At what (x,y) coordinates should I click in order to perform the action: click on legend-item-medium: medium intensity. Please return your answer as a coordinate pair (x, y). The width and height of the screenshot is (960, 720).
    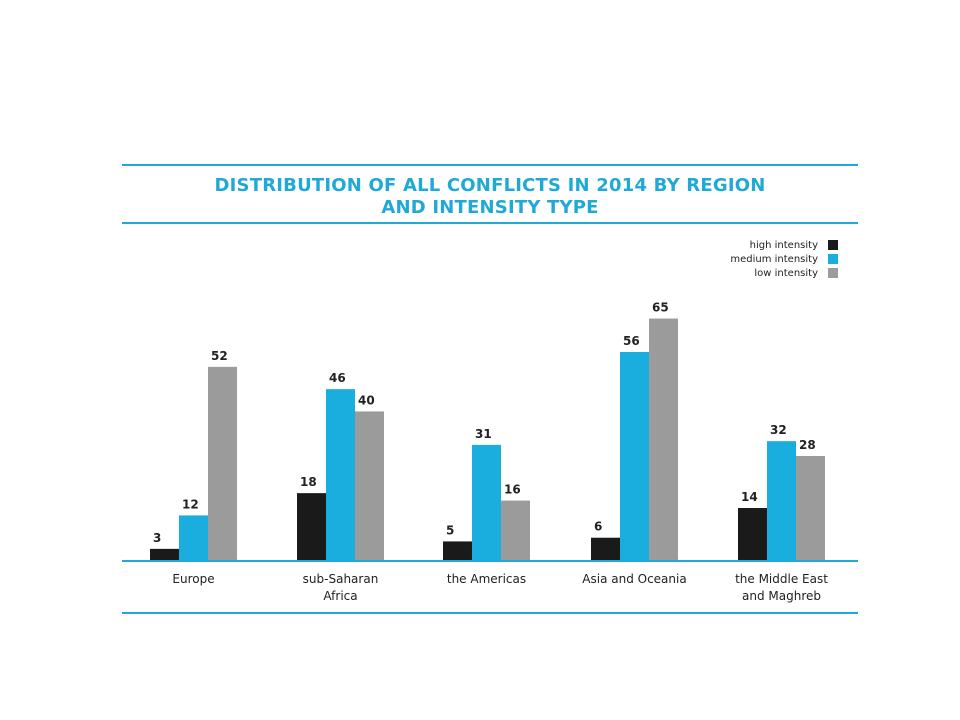
    Looking at the image, I should click on (784, 259).